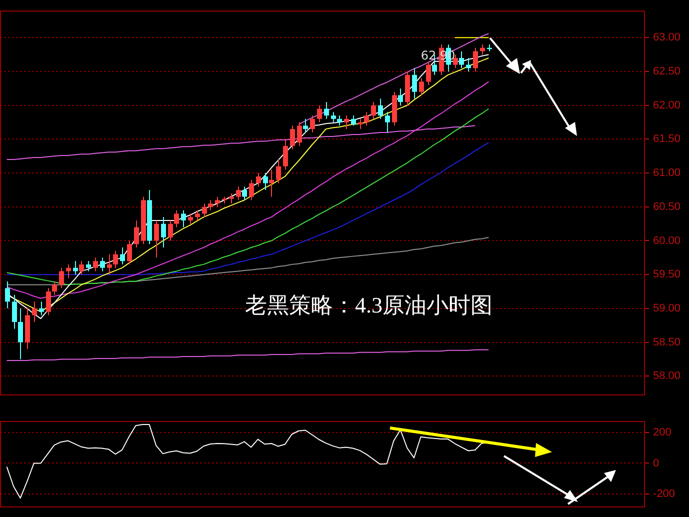  What do you see at coordinates (667, 38) in the screenshot?
I see `y-tick-label: 63.00` at bounding box center [667, 38].